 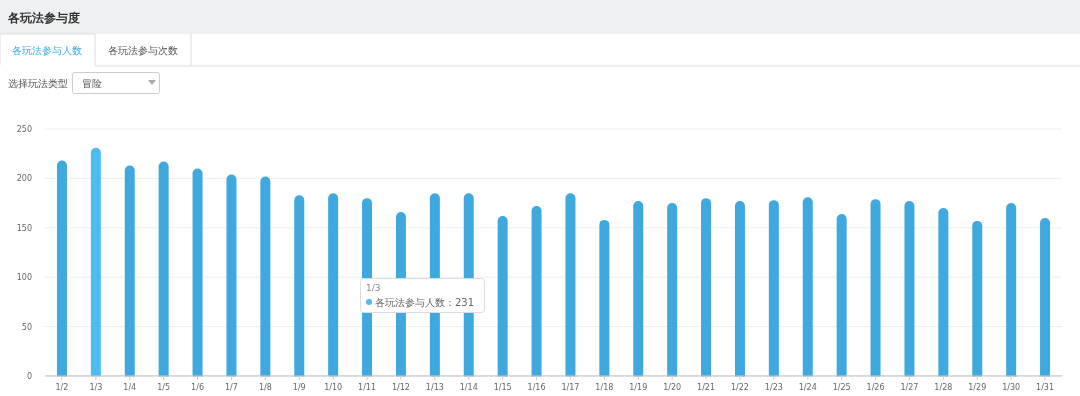 What do you see at coordinates (43, 18) in the screenshot?
I see `chart-title: 各玩法参与度` at bounding box center [43, 18].